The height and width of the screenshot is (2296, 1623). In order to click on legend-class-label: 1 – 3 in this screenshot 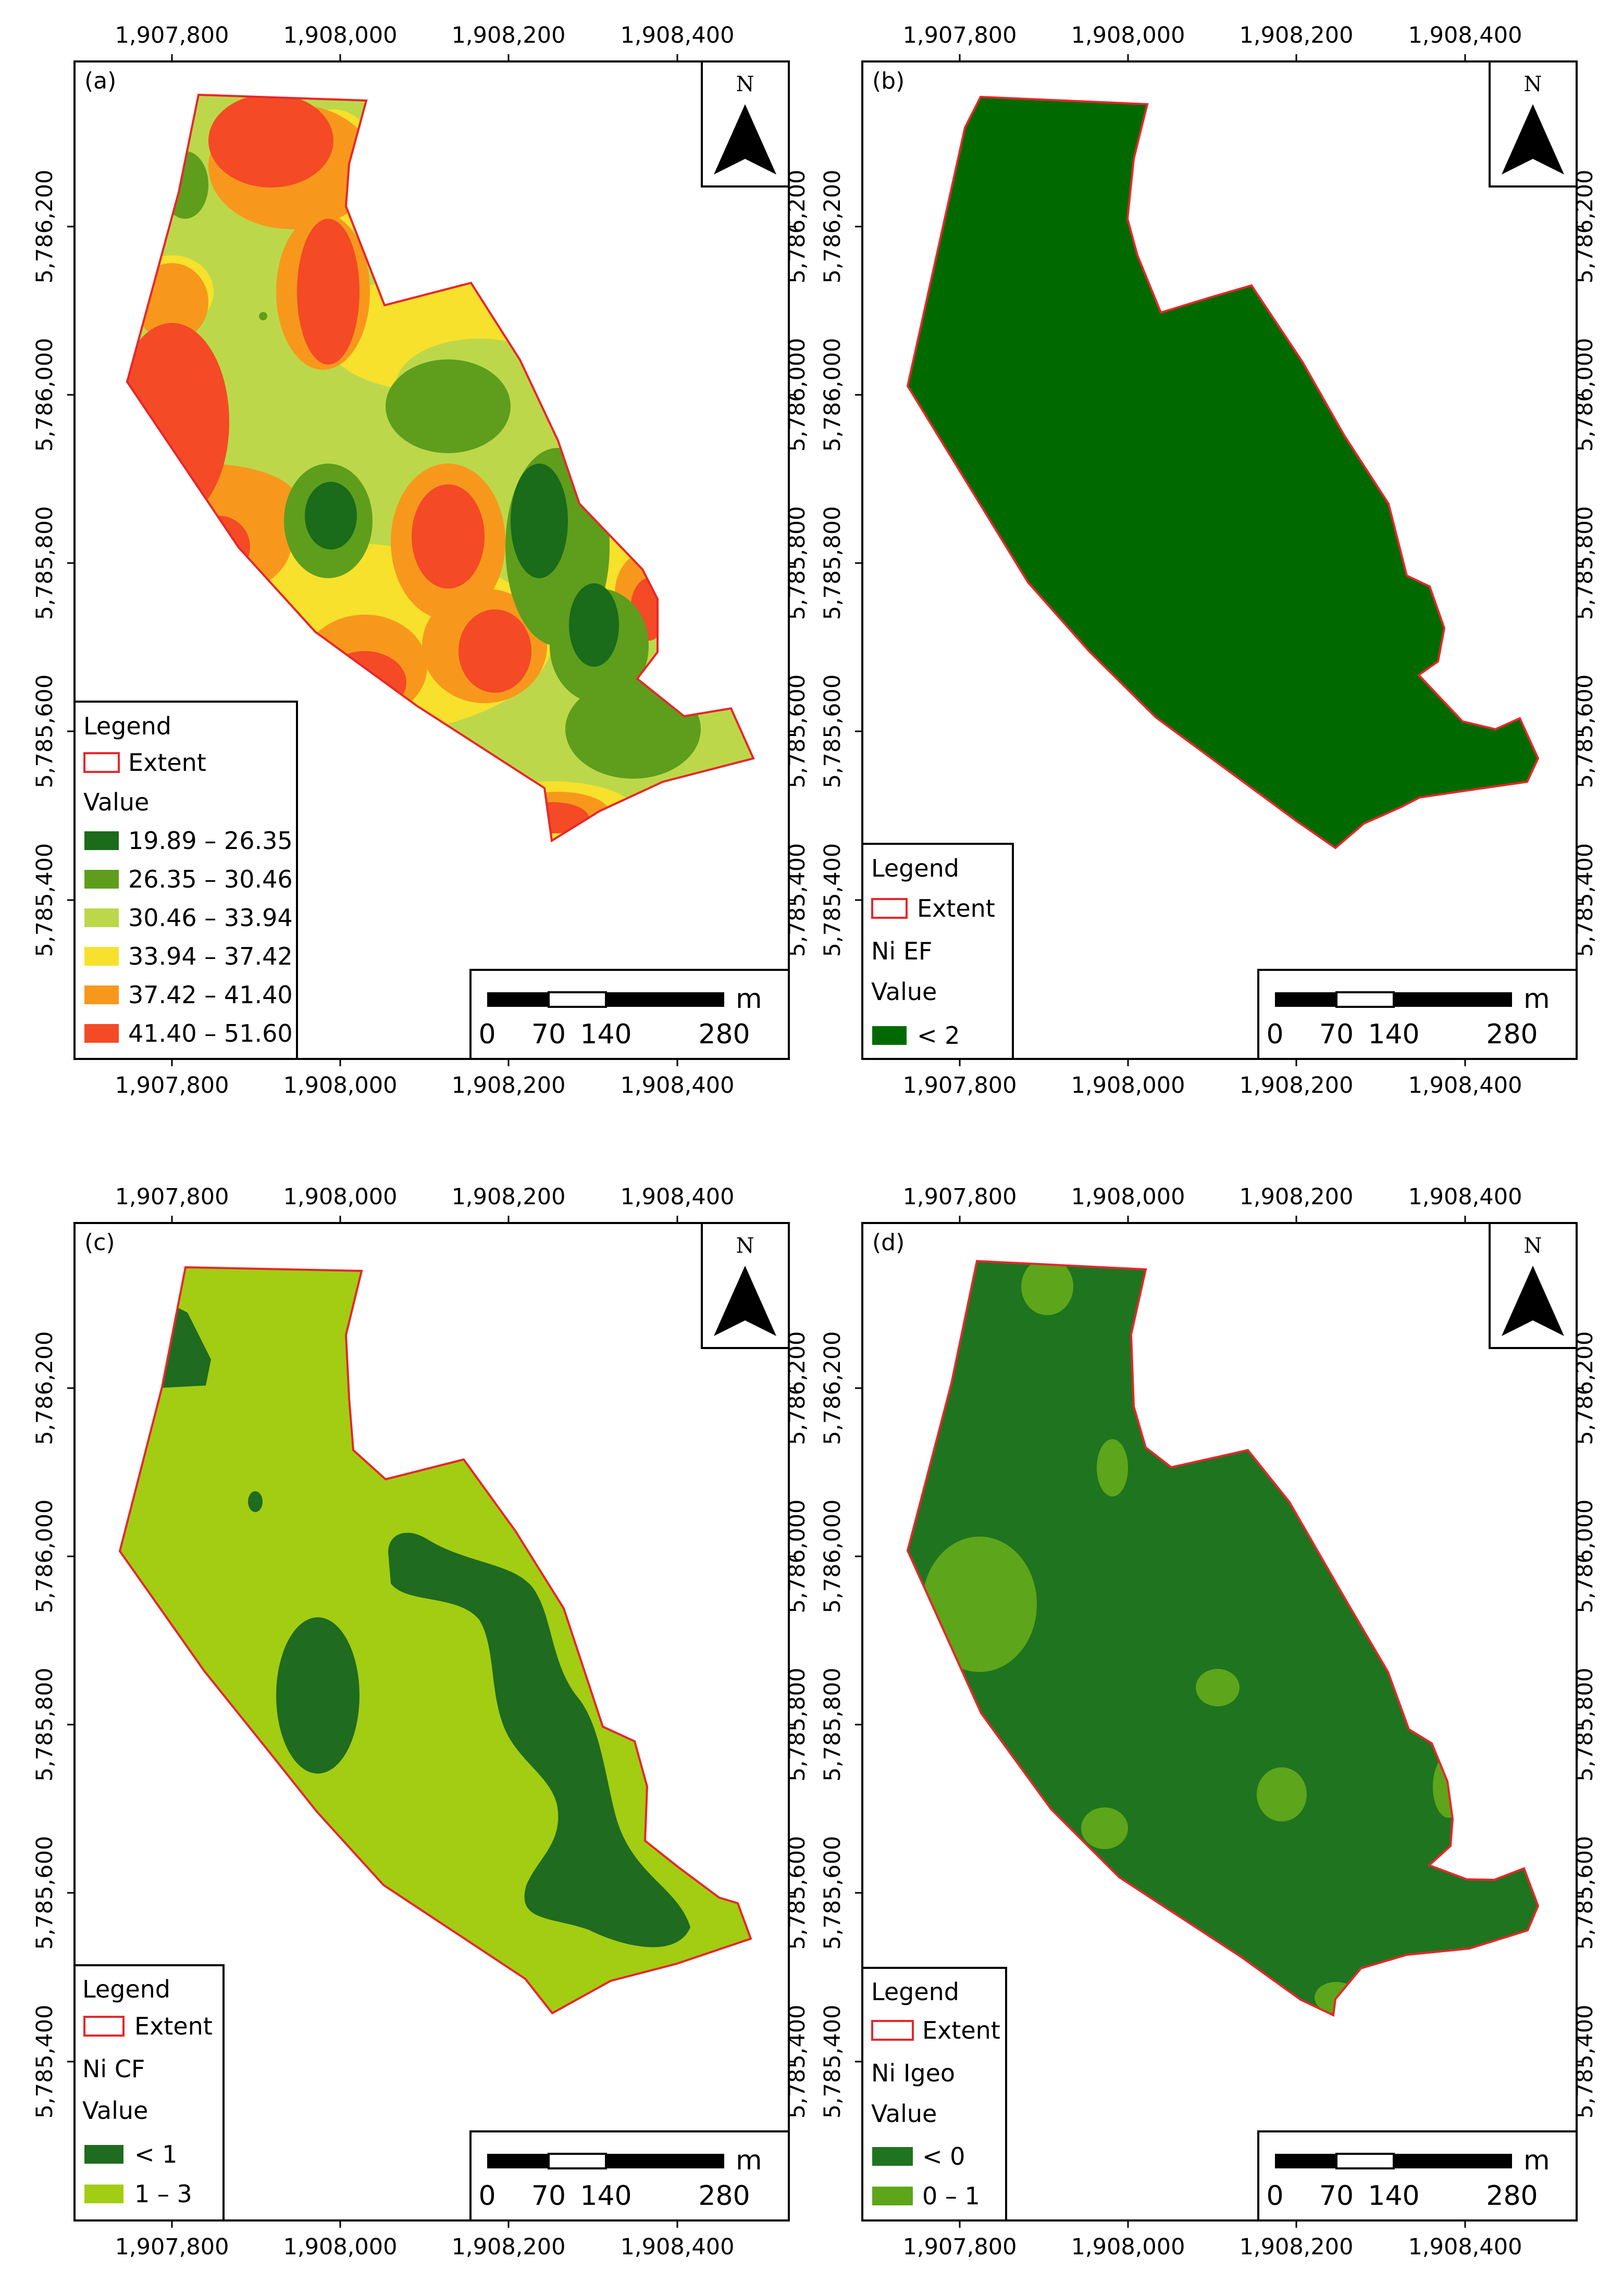, I will do `click(163, 2194)`.